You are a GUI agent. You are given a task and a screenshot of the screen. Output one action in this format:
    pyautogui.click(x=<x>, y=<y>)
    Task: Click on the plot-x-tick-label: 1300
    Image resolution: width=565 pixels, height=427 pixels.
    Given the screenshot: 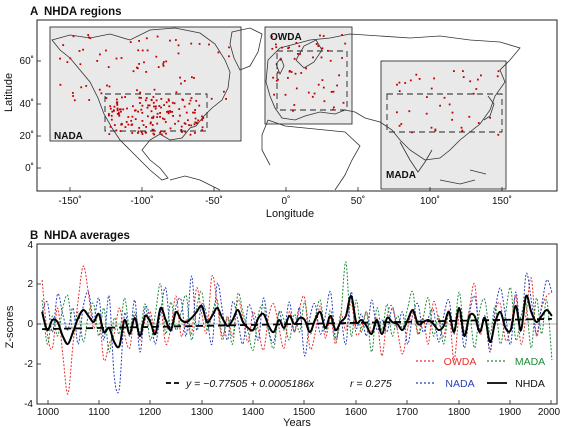 What is the action you would take?
    pyautogui.click(x=202, y=412)
    